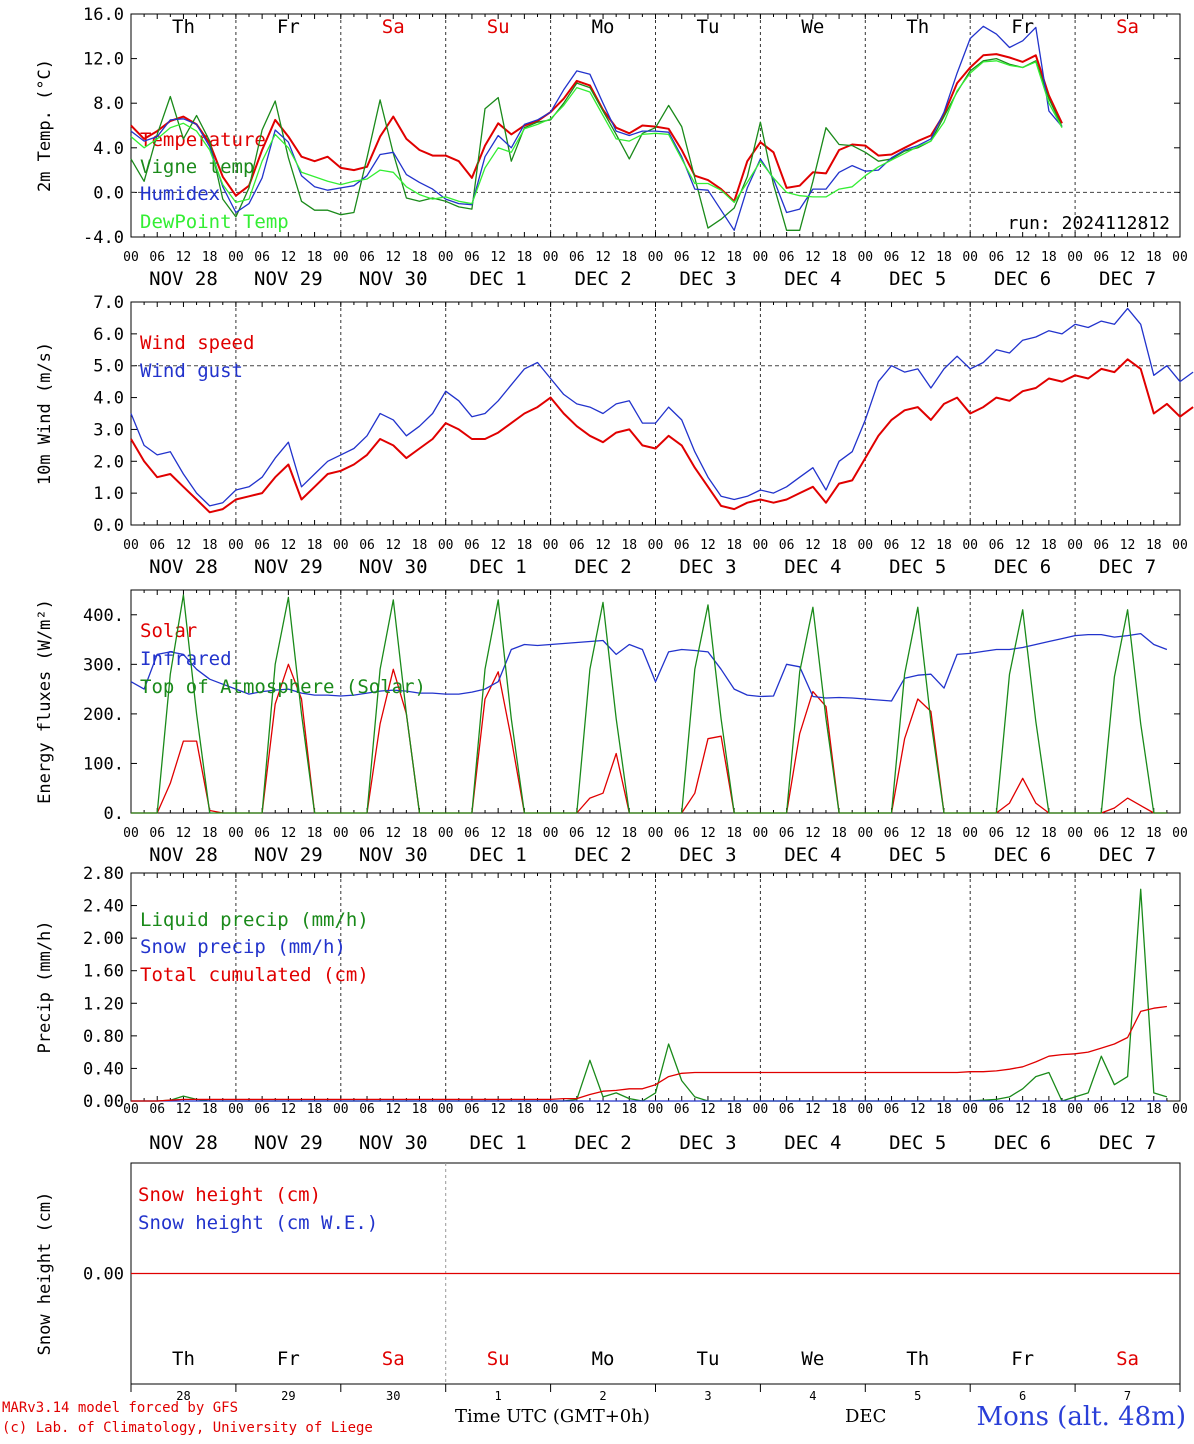 The width and height of the screenshot is (1194, 1444). Describe the element at coordinates (103, 1037) in the screenshot. I see `y-tick-label: 0.80` at that location.